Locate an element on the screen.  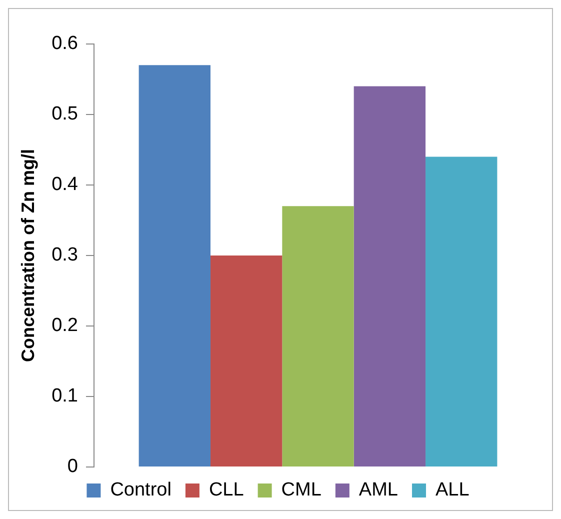
y-axis-title: Concentration of Zn mg/l is located at coordinates (28, 255).